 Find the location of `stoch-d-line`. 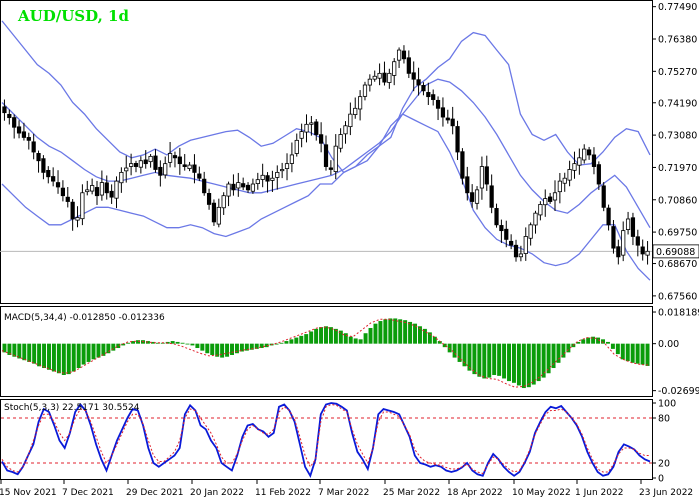

stoch-d-line is located at coordinates (325, 439).